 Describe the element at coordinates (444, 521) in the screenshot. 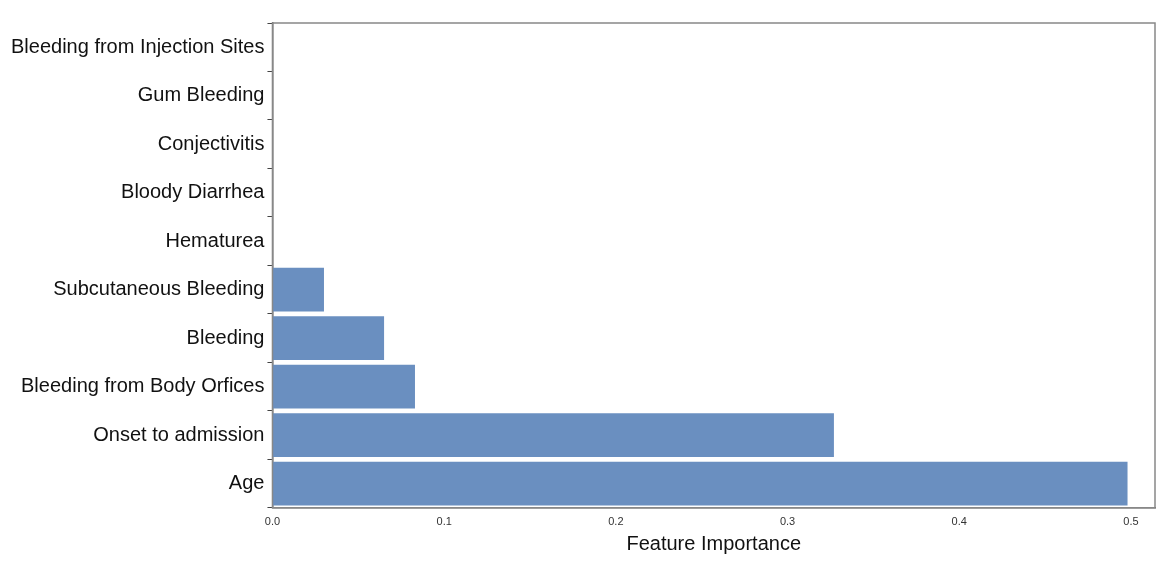

I see `x-tick-label: 0.1` at that location.